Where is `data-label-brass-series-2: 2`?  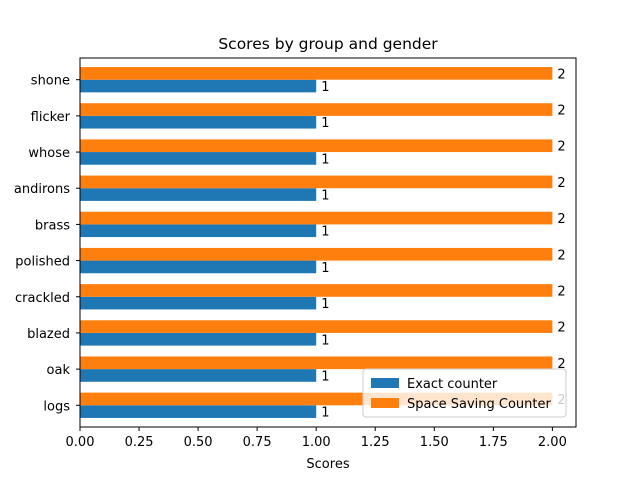 data-label-brass-series-2: 2 is located at coordinates (561, 219).